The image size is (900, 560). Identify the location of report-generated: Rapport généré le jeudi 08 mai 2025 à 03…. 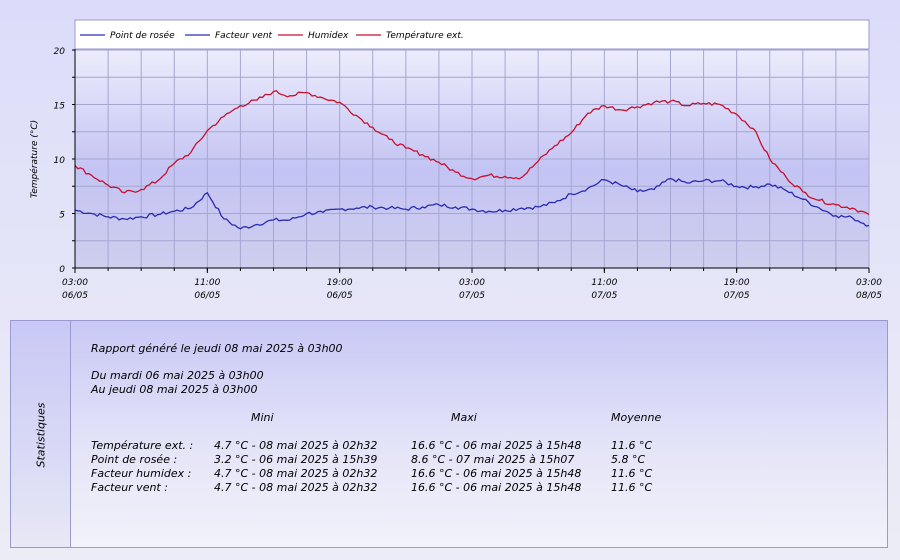
(217, 348).